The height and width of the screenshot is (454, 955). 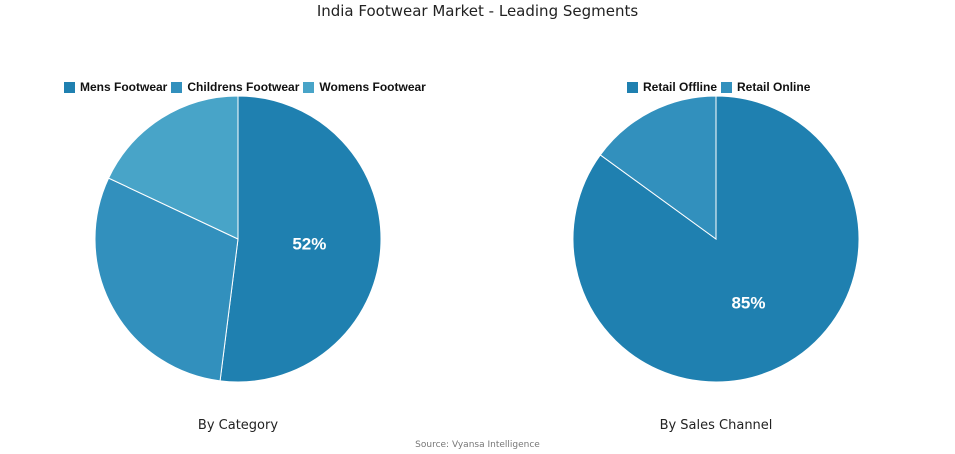 I want to click on caption-category: By Category, so click(x=238, y=425).